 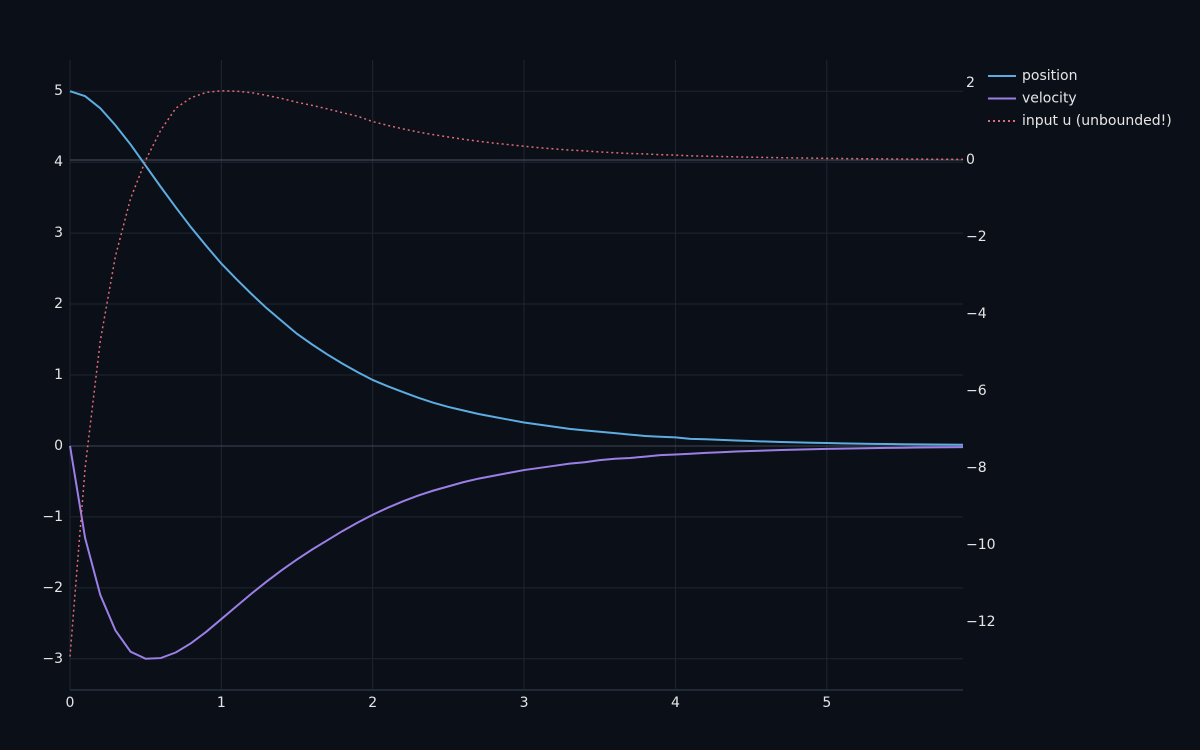 What do you see at coordinates (524, 703) in the screenshot?
I see `x-tick-label: 3` at bounding box center [524, 703].